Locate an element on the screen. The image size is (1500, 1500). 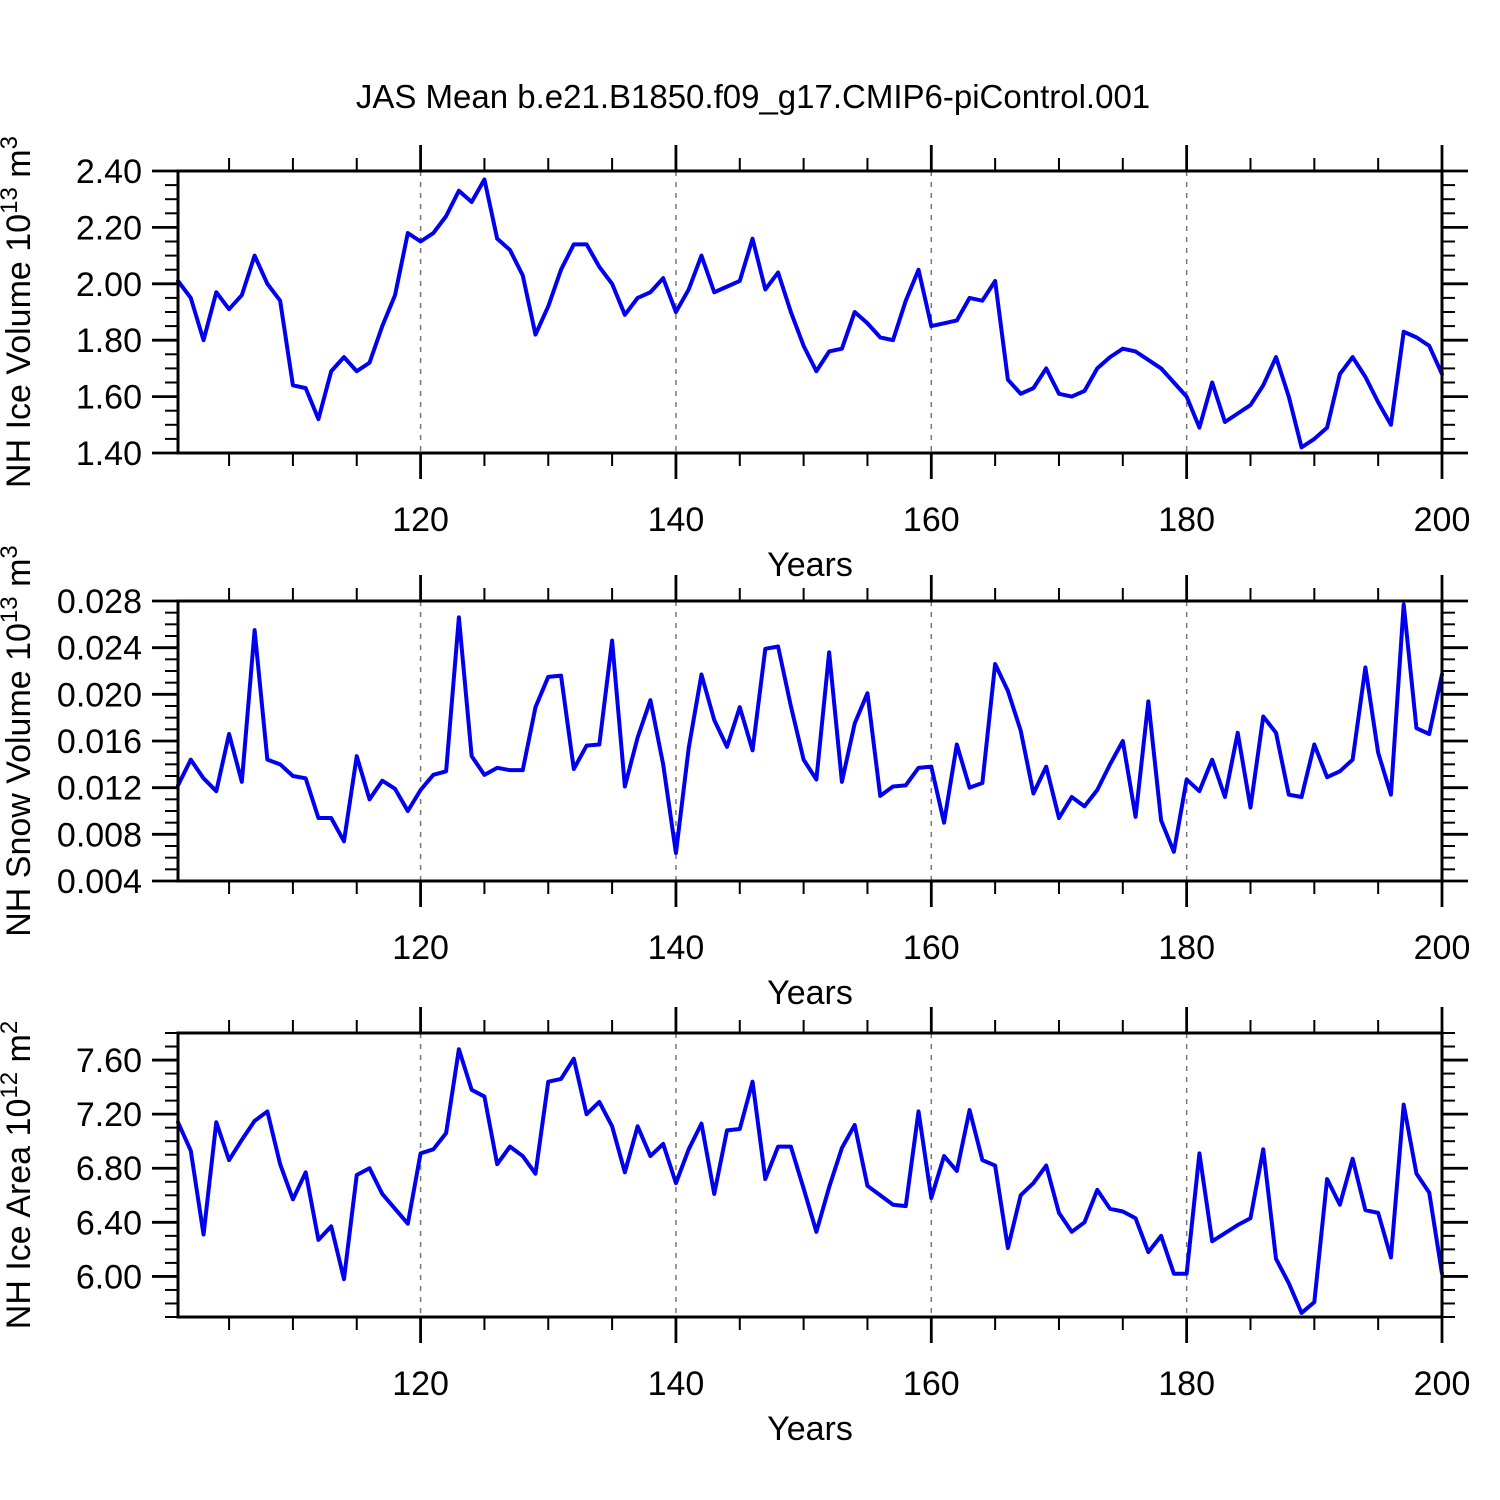
y-tick-label: 2.00 is located at coordinates (109, 285).